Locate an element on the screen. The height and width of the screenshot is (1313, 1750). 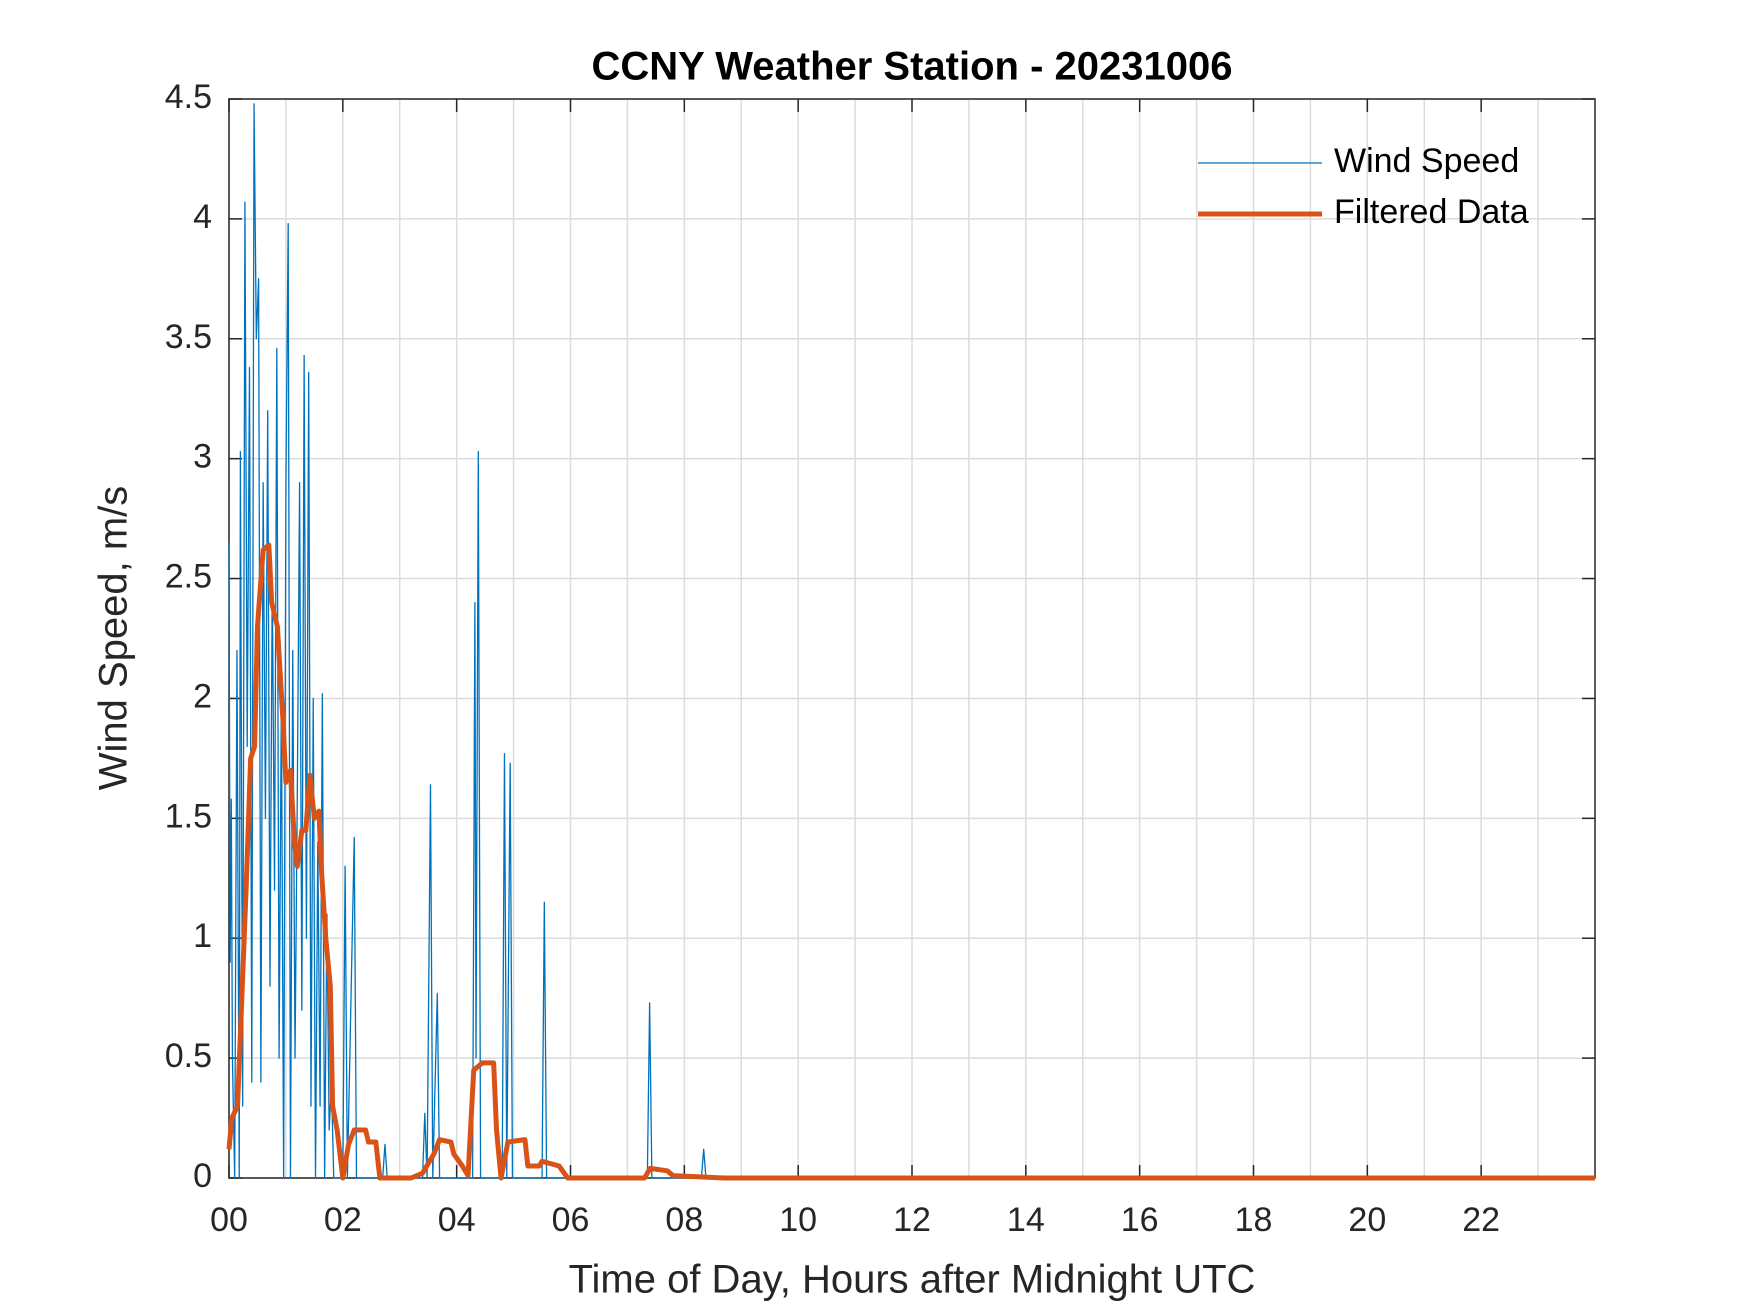
y-tick-label: 4.5 is located at coordinates (188, 97).